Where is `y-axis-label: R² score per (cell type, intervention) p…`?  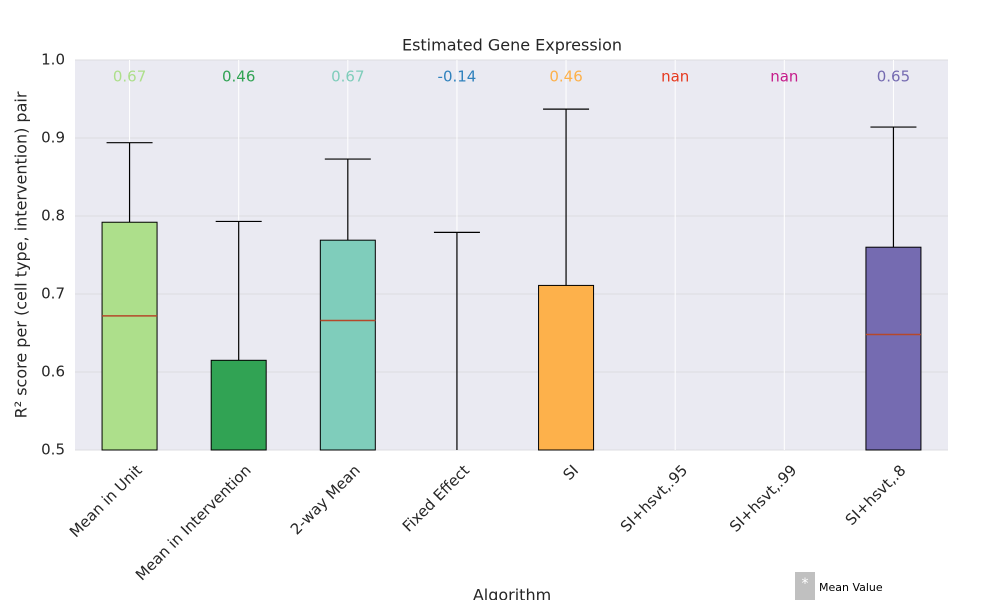 y-axis-label: R² score per (cell type, intervention) p… is located at coordinates (21, 254).